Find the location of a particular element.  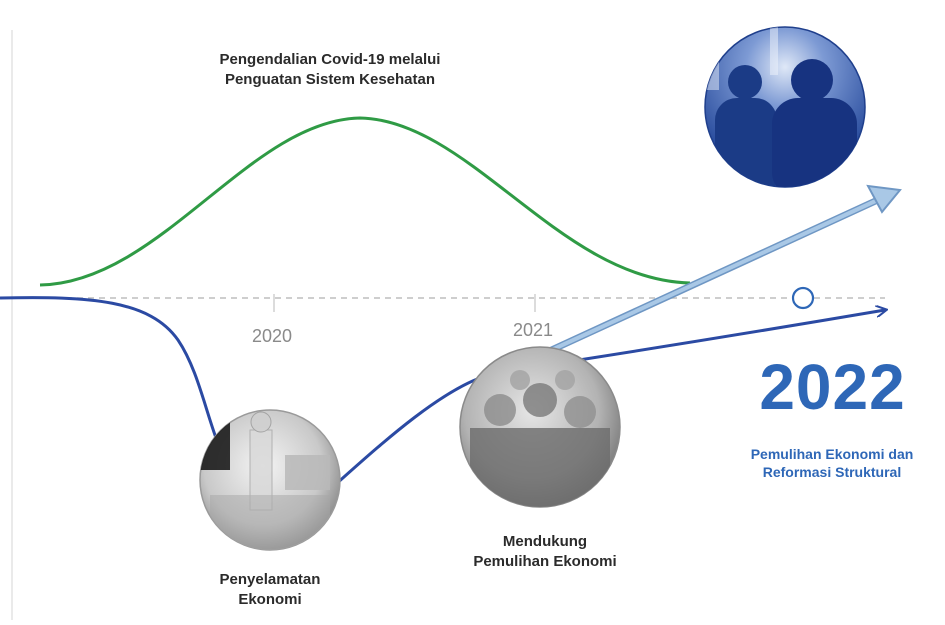

support-phase-label: Mendukung Pemulihan Ekonomi is located at coordinates (545, 551).